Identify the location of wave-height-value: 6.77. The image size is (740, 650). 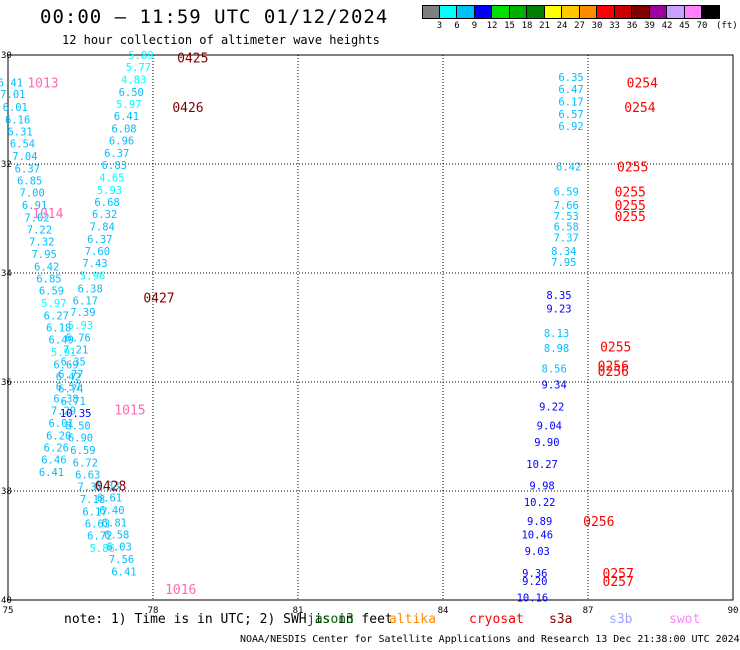
(70, 375).